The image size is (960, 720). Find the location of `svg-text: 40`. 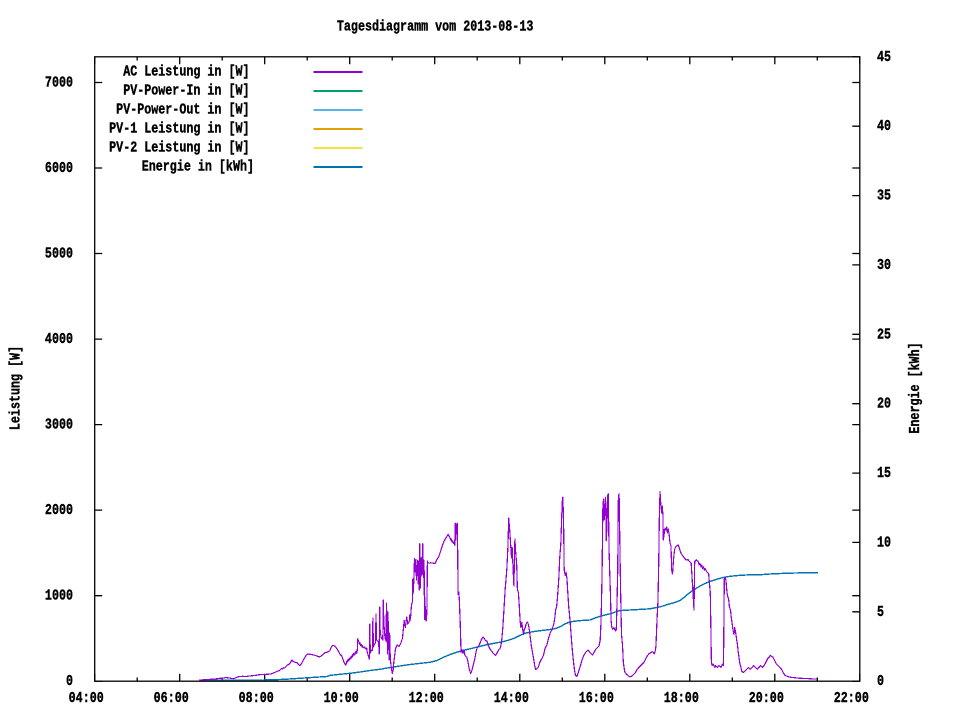

svg-text: 40 is located at coordinates (884, 126).